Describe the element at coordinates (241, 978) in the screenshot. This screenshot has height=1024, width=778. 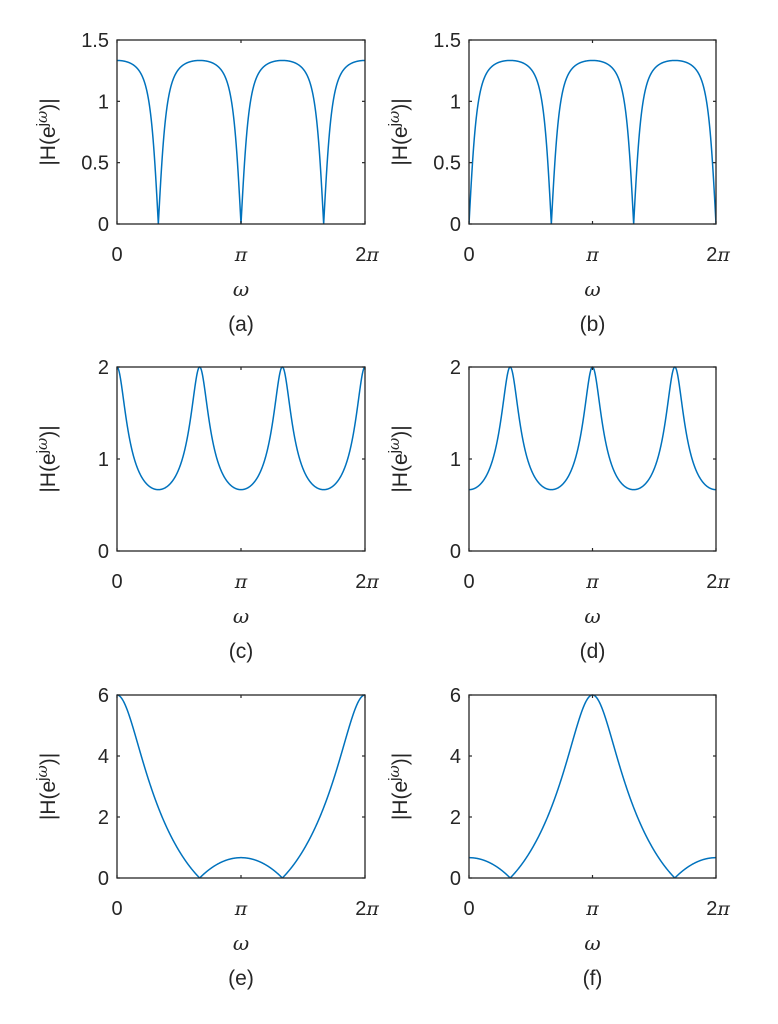
I see `subplot-caption: (e)` at that location.